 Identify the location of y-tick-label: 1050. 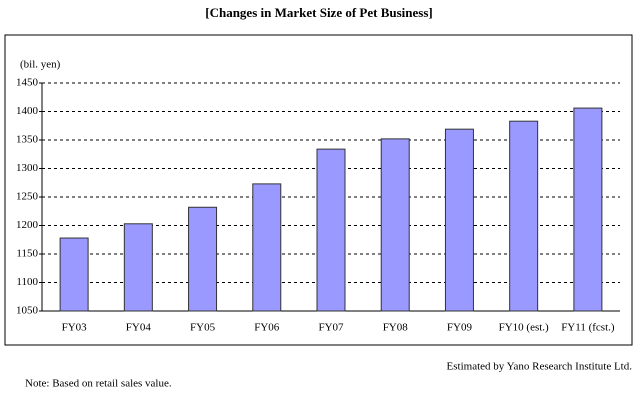
(27, 311).